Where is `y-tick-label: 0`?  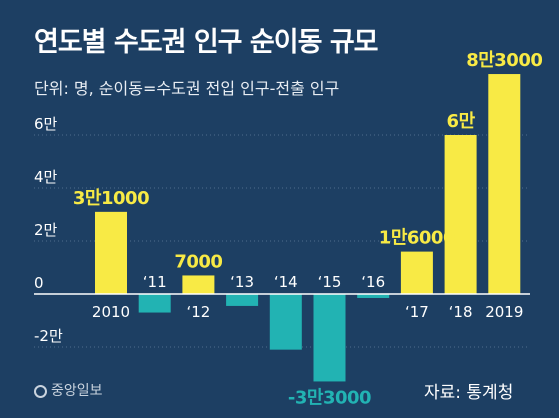 y-tick-label: 0 is located at coordinates (39, 283).